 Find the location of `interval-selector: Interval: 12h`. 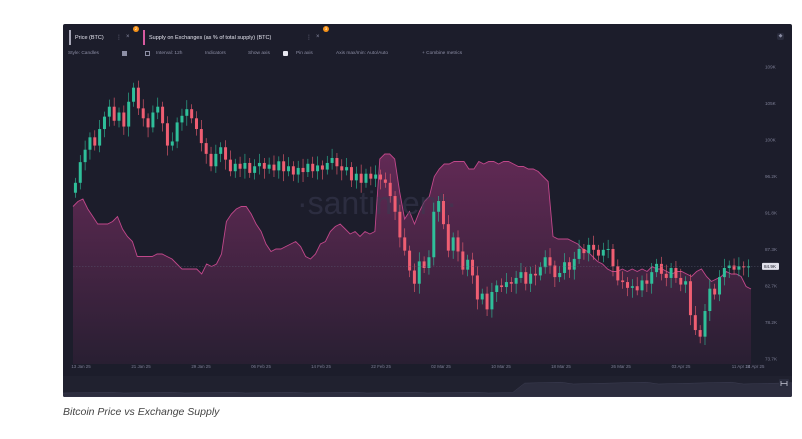

interval-selector: Interval: 12h is located at coordinates (169, 53).